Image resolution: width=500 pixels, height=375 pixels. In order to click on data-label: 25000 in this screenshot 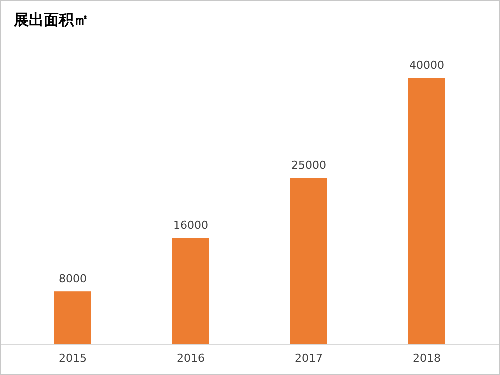, I will do `click(309, 165)`.